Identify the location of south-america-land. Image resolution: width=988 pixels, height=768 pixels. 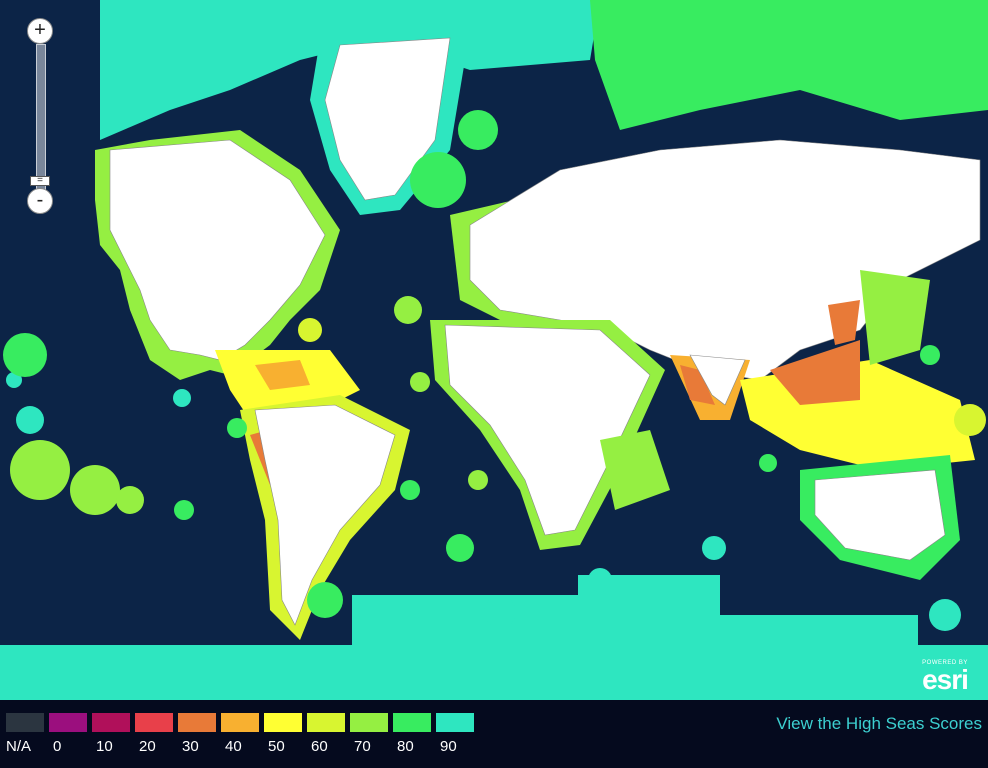
(325, 515).